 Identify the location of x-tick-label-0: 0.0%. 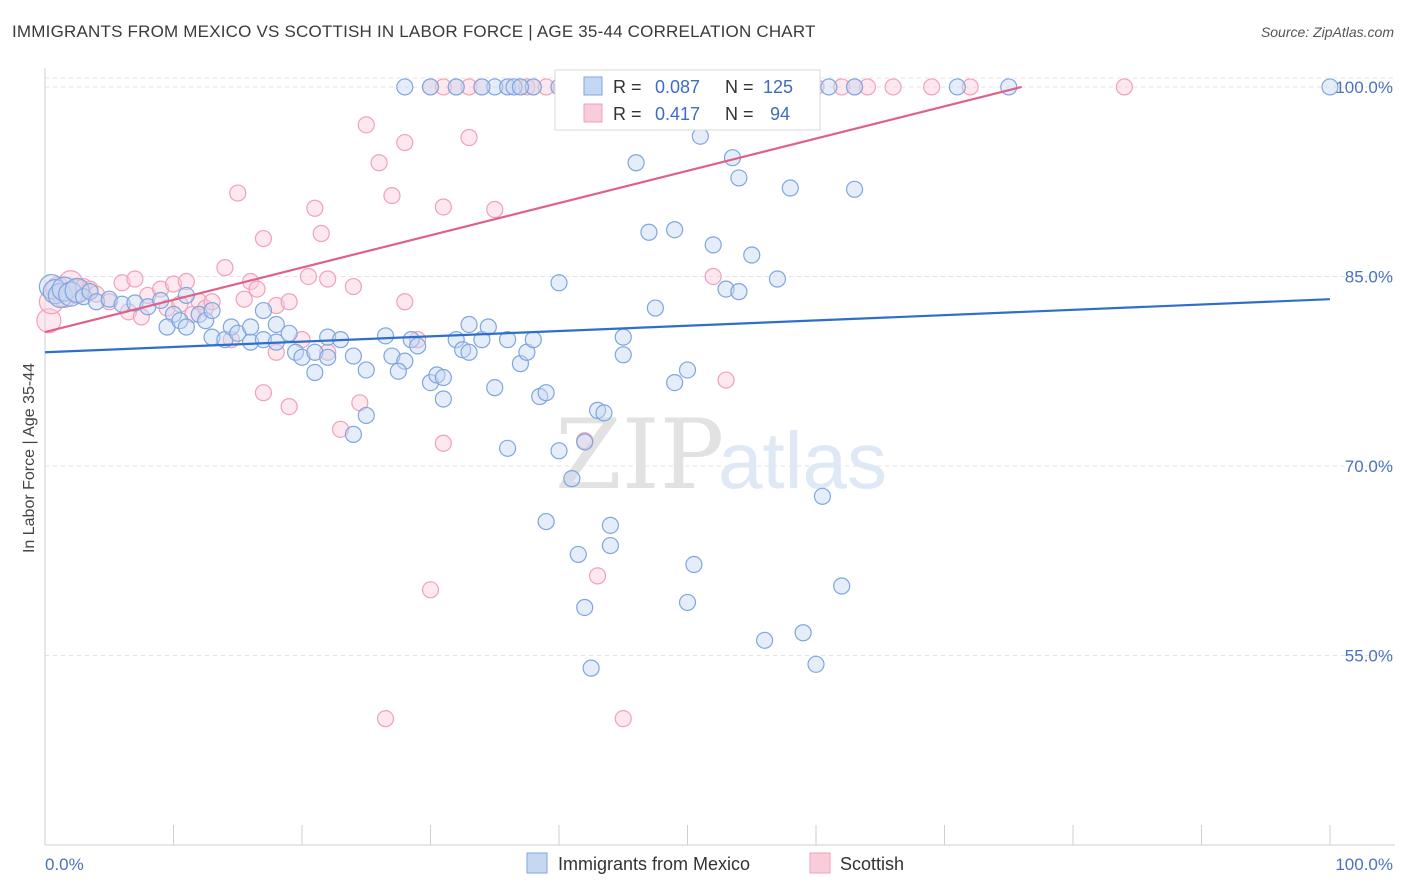
(64, 864).